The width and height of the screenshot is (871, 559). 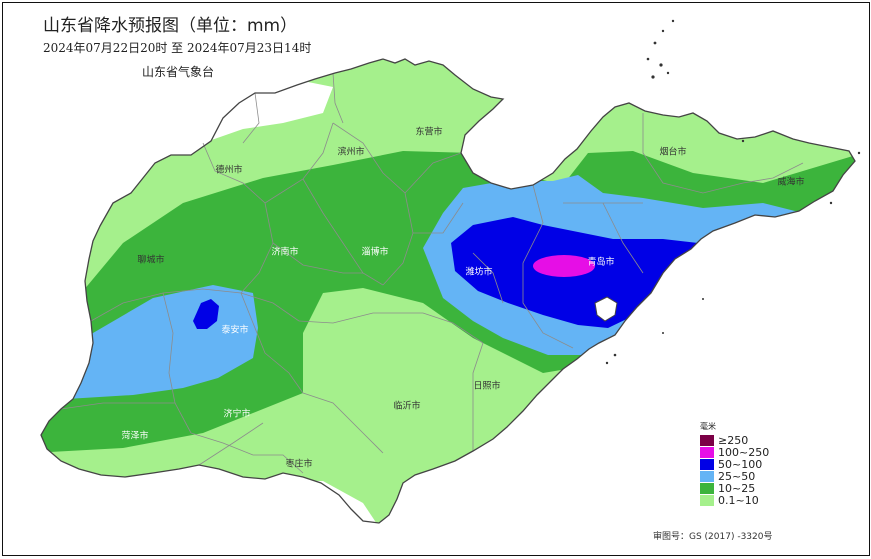 What do you see at coordinates (601, 262) in the screenshot?
I see `city-label-qingdao: 青岛市` at bounding box center [601, 262].